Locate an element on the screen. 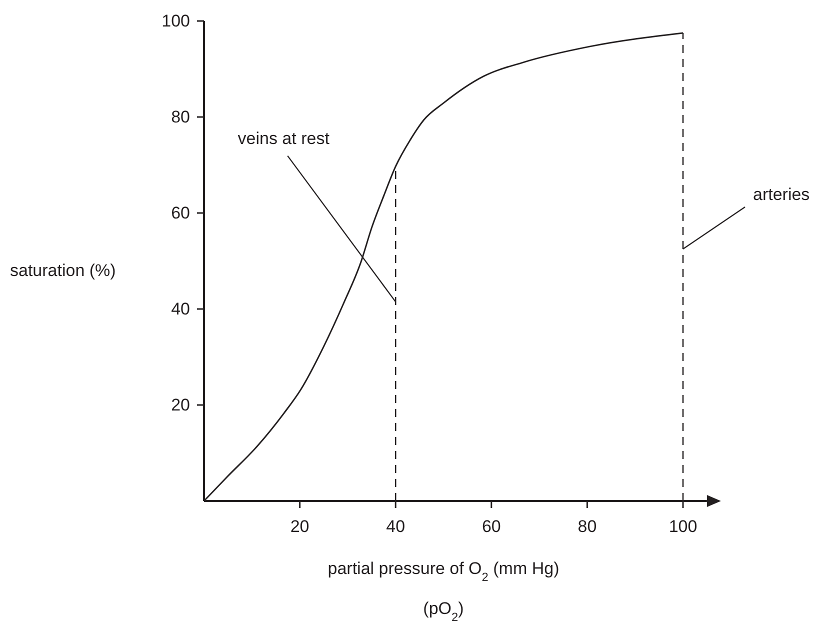 The image size is (827, 626). y-tick-label: 60 is located at coordinates (180, 213).